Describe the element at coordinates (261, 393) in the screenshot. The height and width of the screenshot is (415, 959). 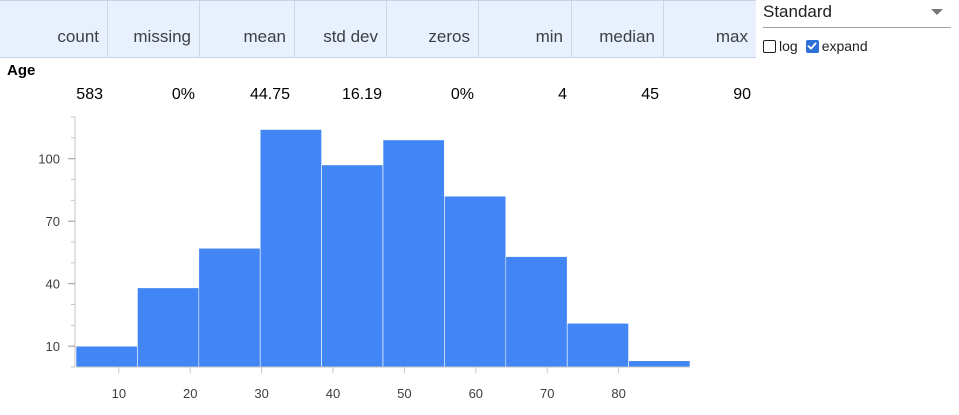
I see `x-tick-label: 30` at that location.